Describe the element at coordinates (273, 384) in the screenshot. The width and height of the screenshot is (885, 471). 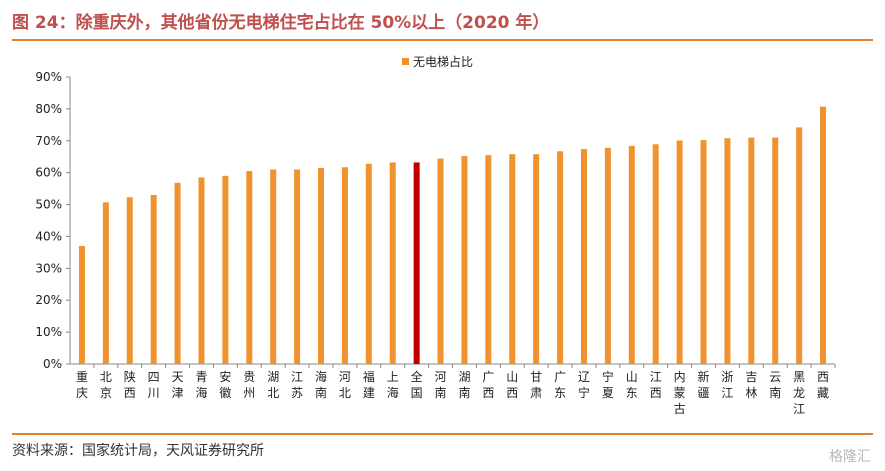
I see `x-tick-label: 湖北` at that location.